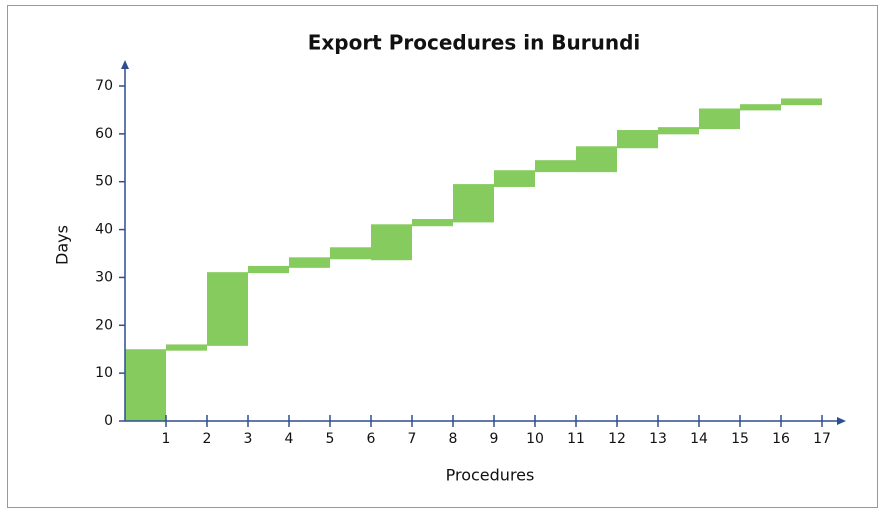  Describe the element at coordinates (62, 245) in the screenshot. I see `y-axis-label: Days` at that location.